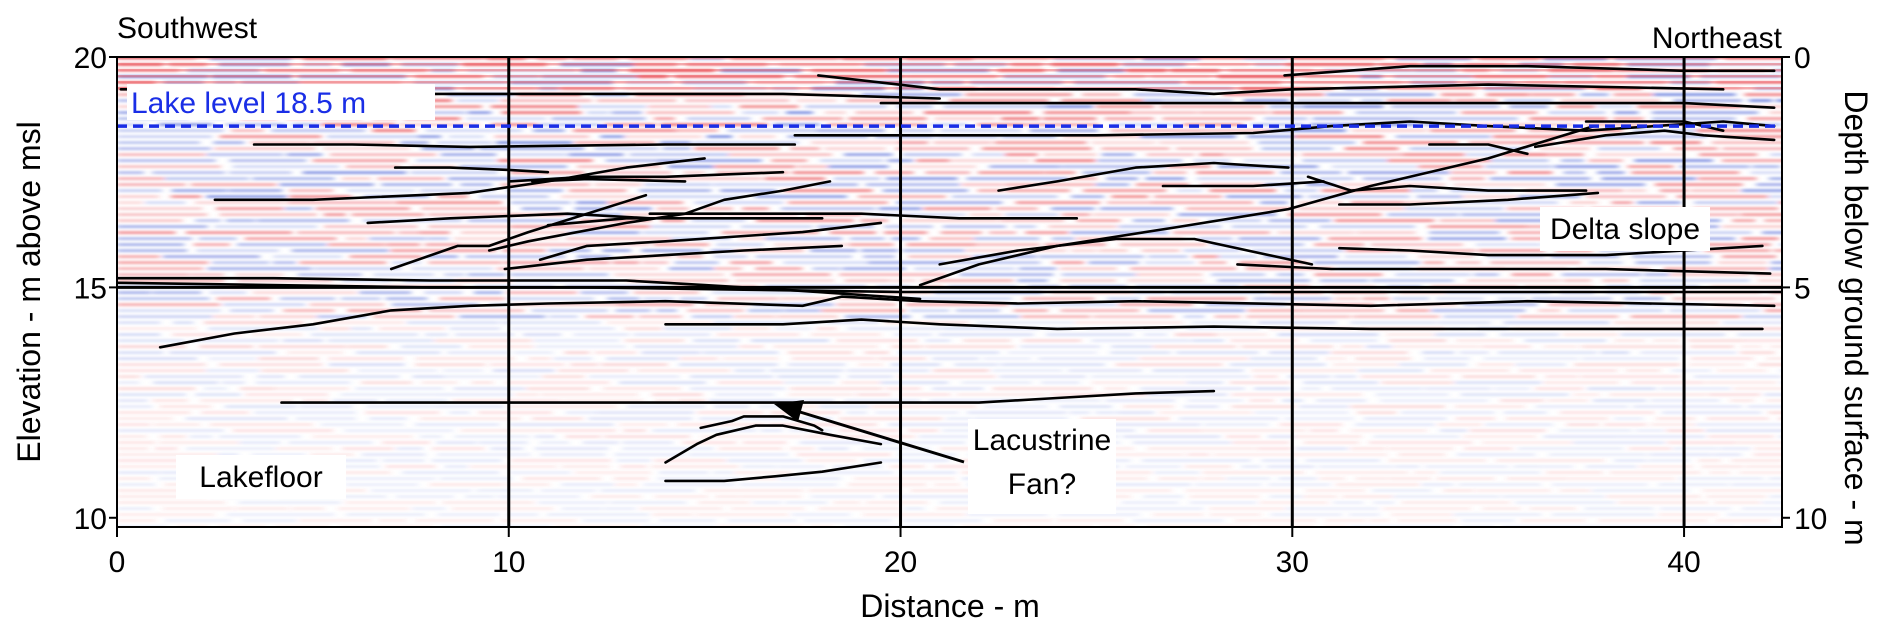  Describe the element at coordinates (900, 562) in the screenshot. I see `x-tick-label: 20` at that location.